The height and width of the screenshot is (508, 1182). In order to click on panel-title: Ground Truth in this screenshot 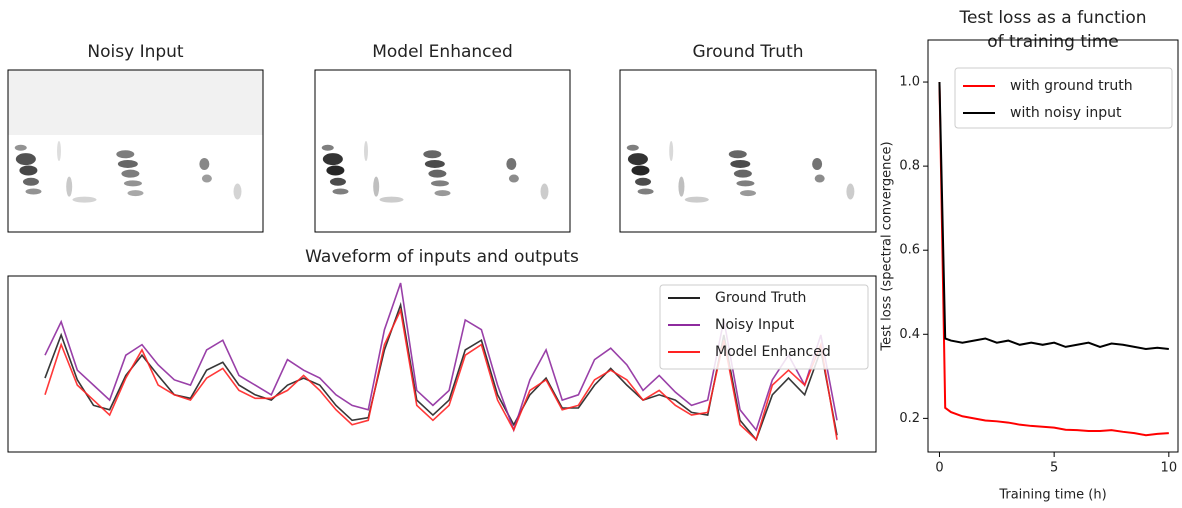, I will do `click(747, 52)`.